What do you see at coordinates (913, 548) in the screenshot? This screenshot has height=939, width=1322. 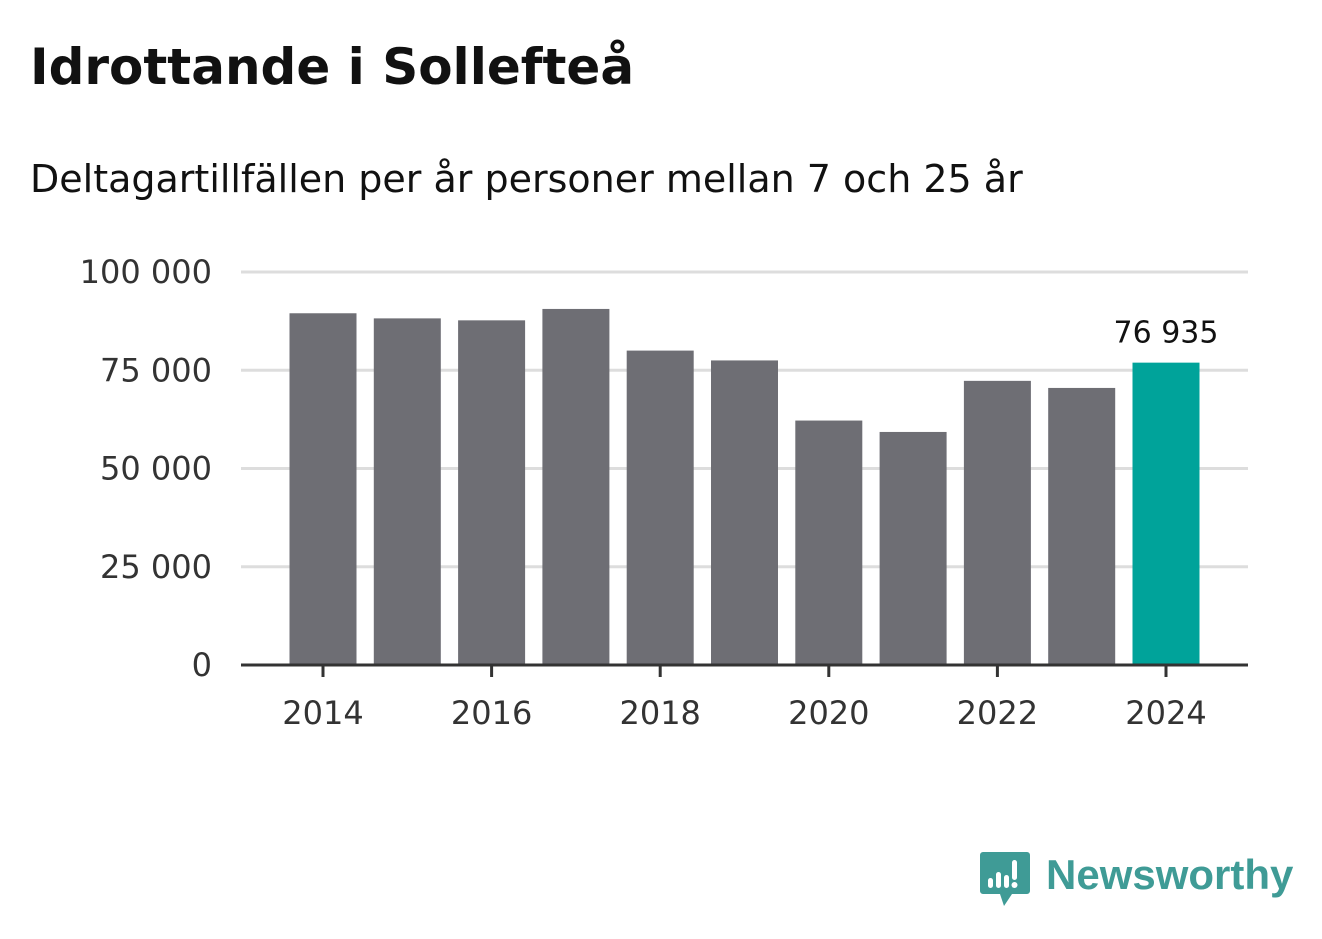 I see `bar-2021` at bounding box center [913, 548].